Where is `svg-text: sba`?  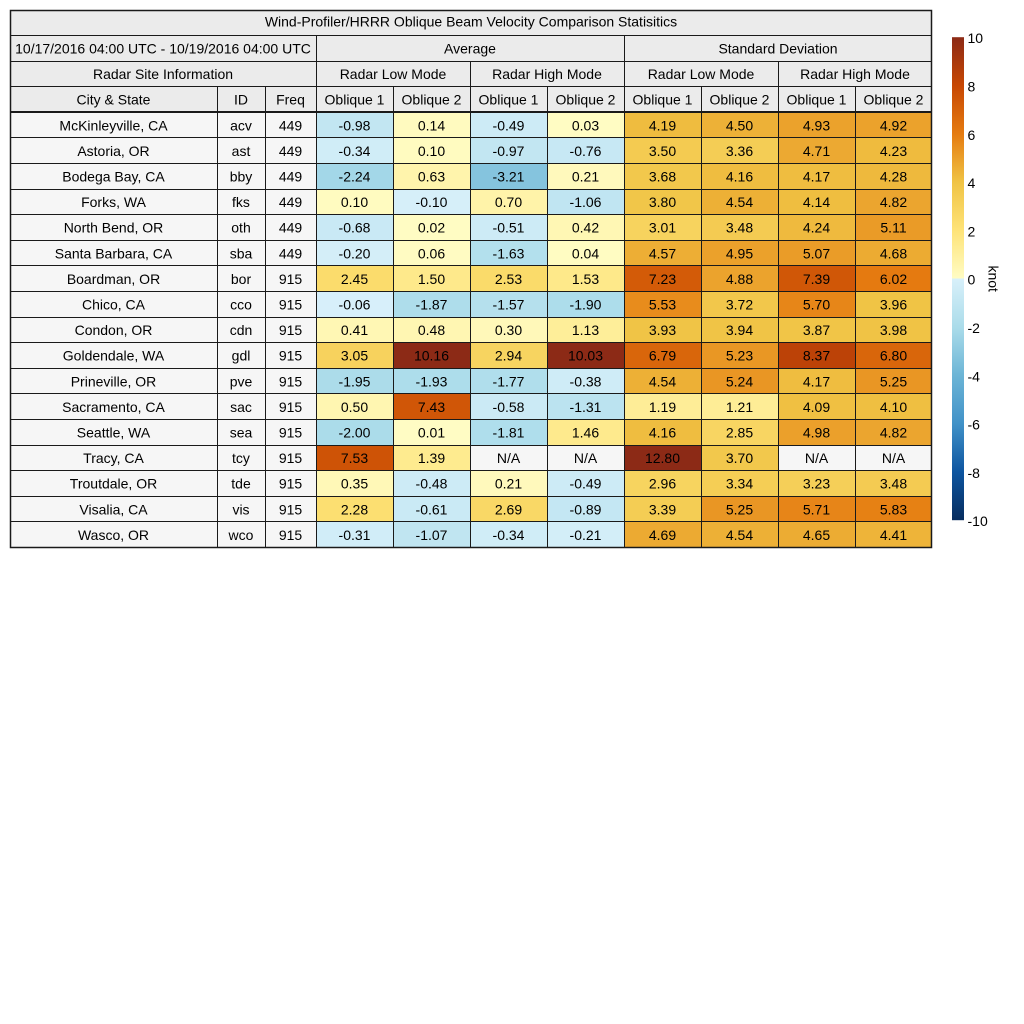 svg-text: sba is located at coordinates (241, 253).